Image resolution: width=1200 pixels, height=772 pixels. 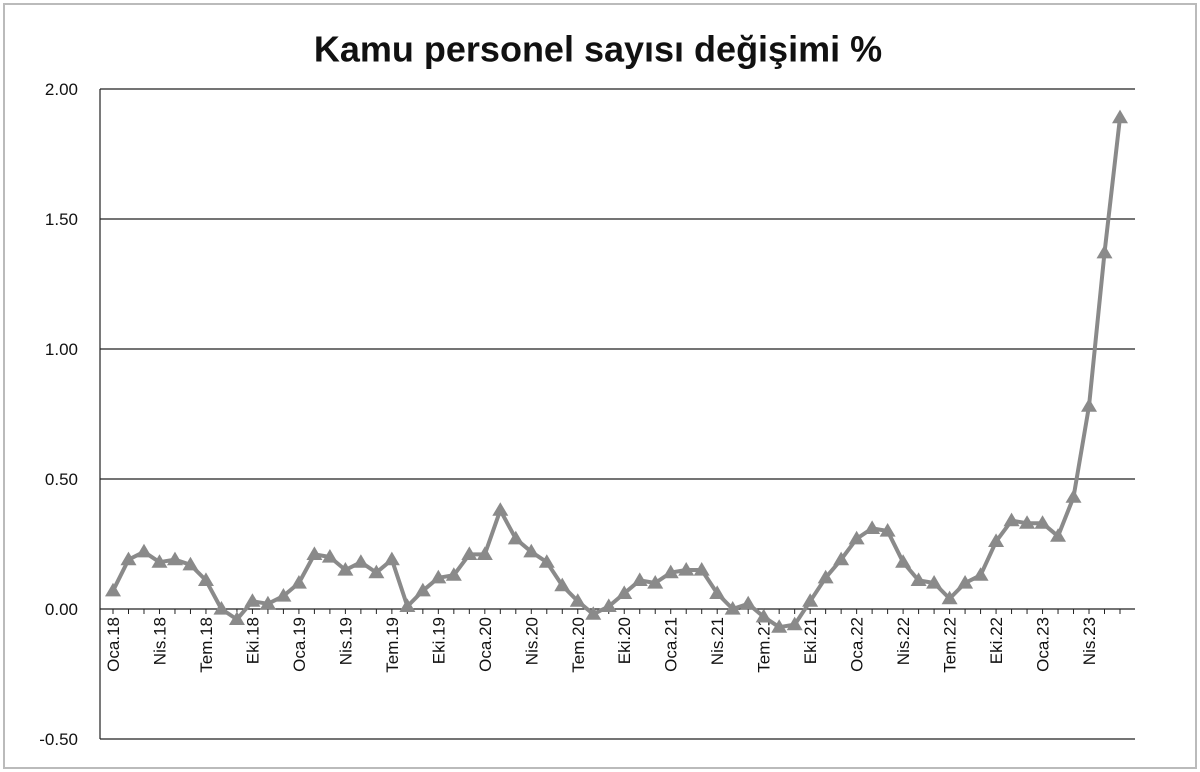 What do you see at coordinates (61, 609) in the screenshot?
I see `y-tick-label: 0.00` at bounding box center [61, 609].